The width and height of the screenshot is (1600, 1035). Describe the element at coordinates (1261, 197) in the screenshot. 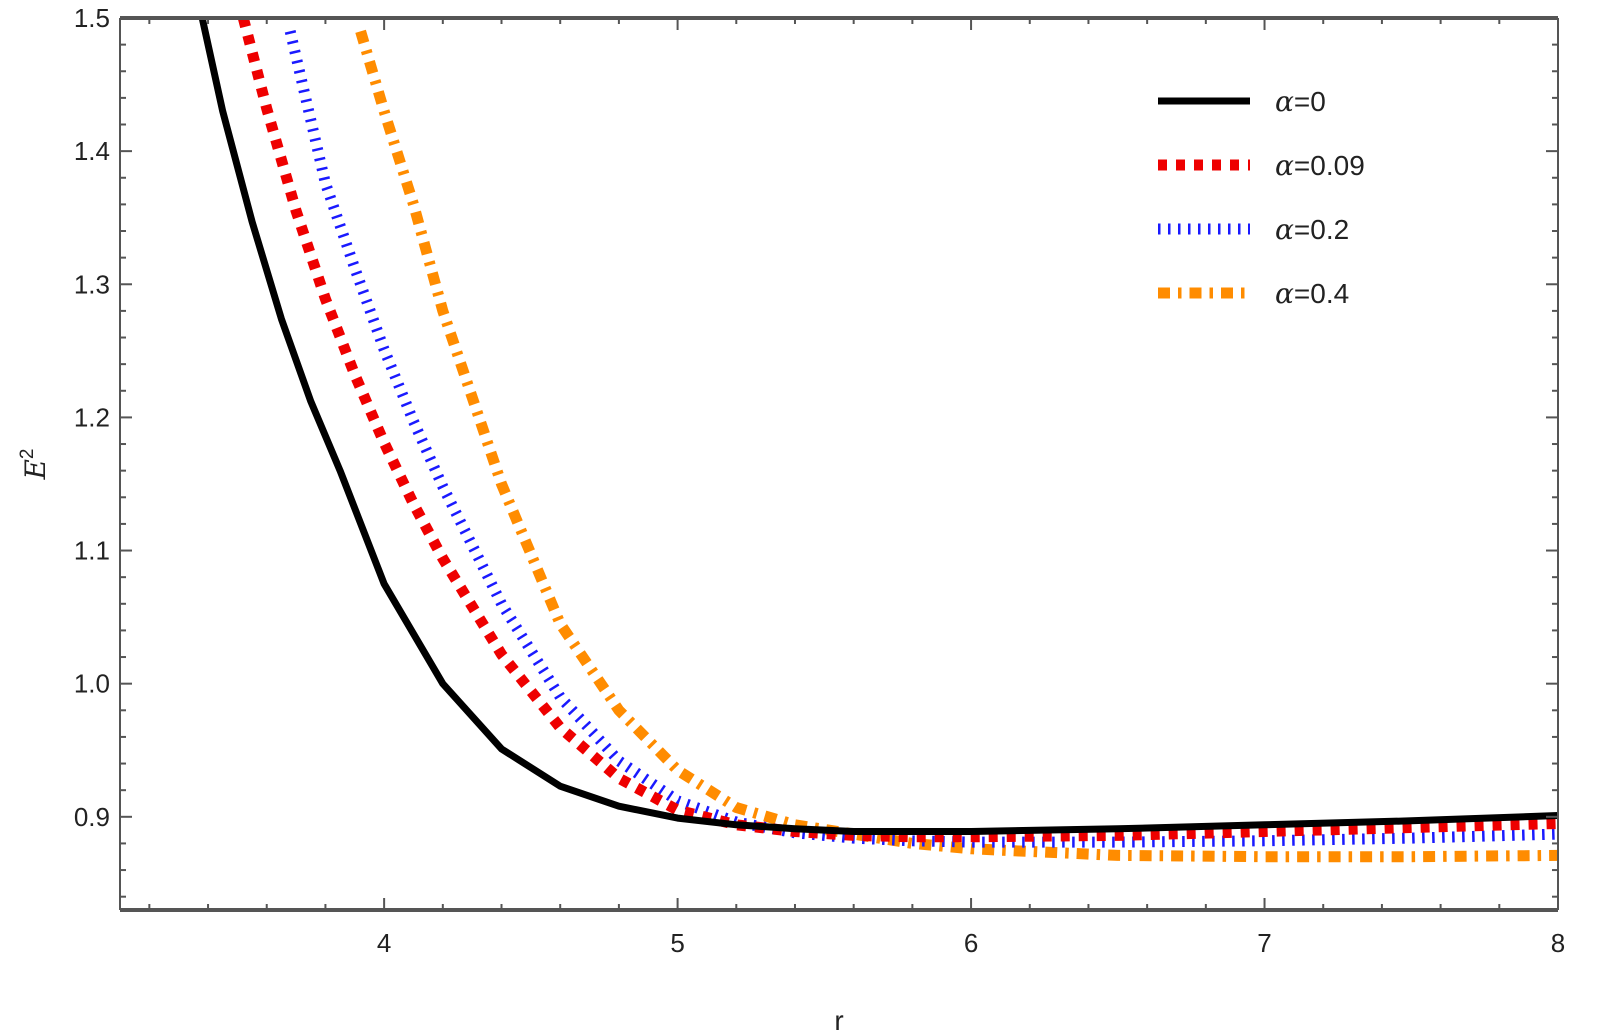

I see `legend: α=0 α=0.09 α=0.2 α=0.4` at that location.